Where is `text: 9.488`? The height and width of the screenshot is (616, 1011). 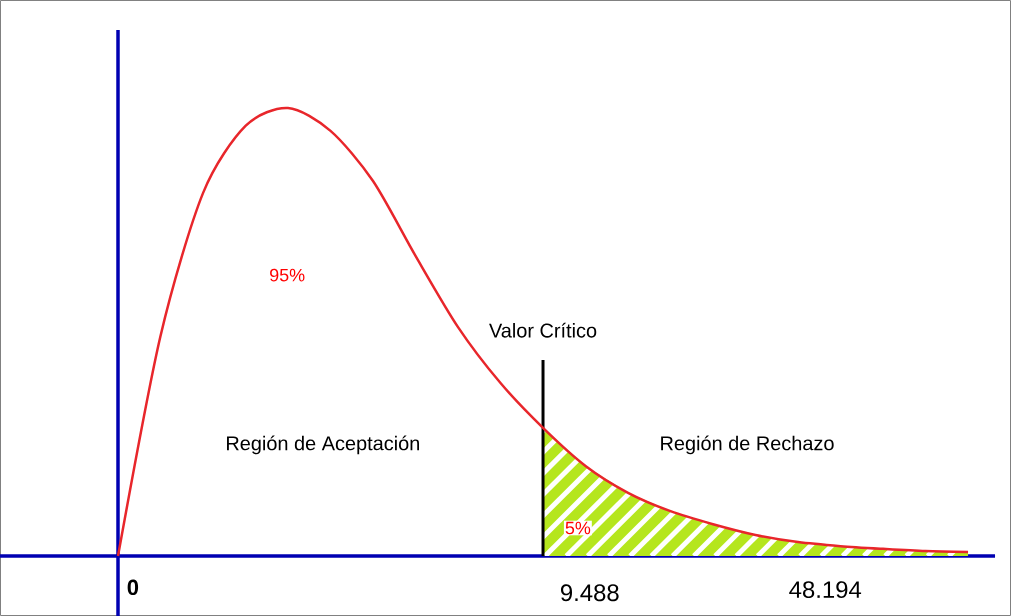
text: 9.488 is located at coordinates (589, 593).